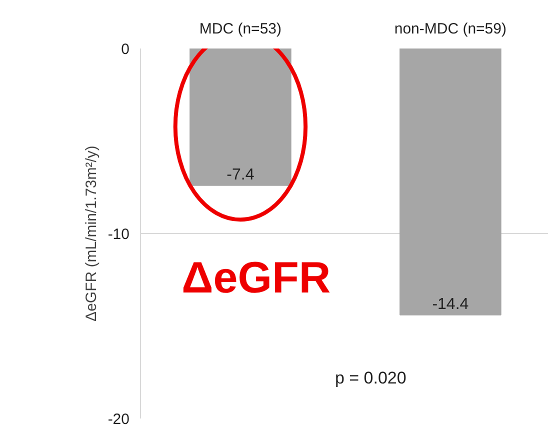 The image size is (548, 427). What do you see at coordinates (119, 234) in the screenshot?
I see `y-tick-label: -10` at bounding box center [119, 234].